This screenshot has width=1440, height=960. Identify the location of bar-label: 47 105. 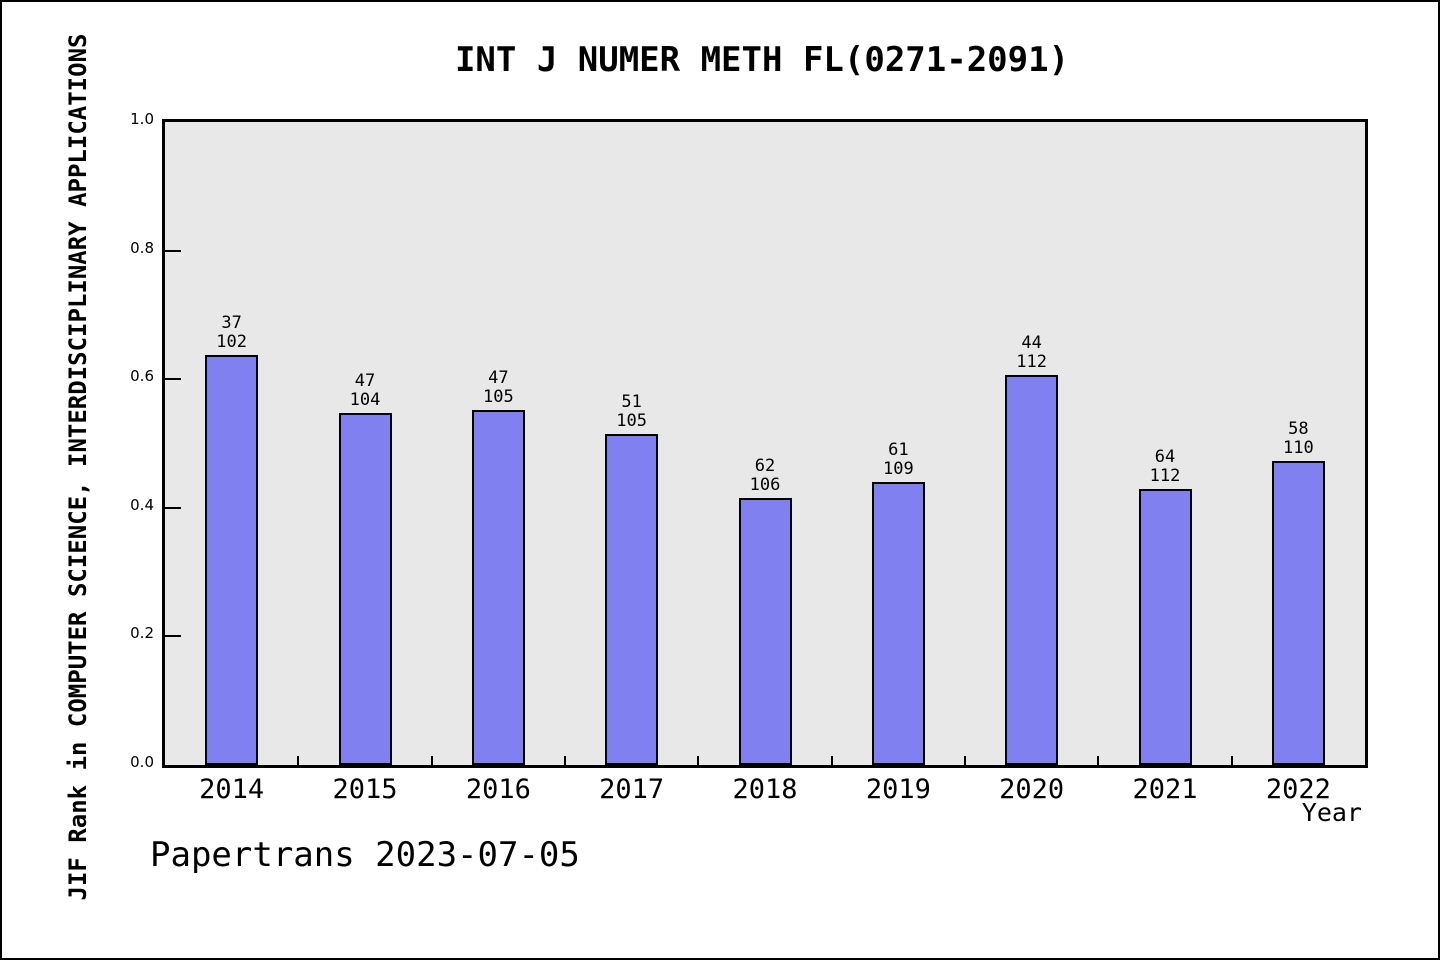
(498, 387).